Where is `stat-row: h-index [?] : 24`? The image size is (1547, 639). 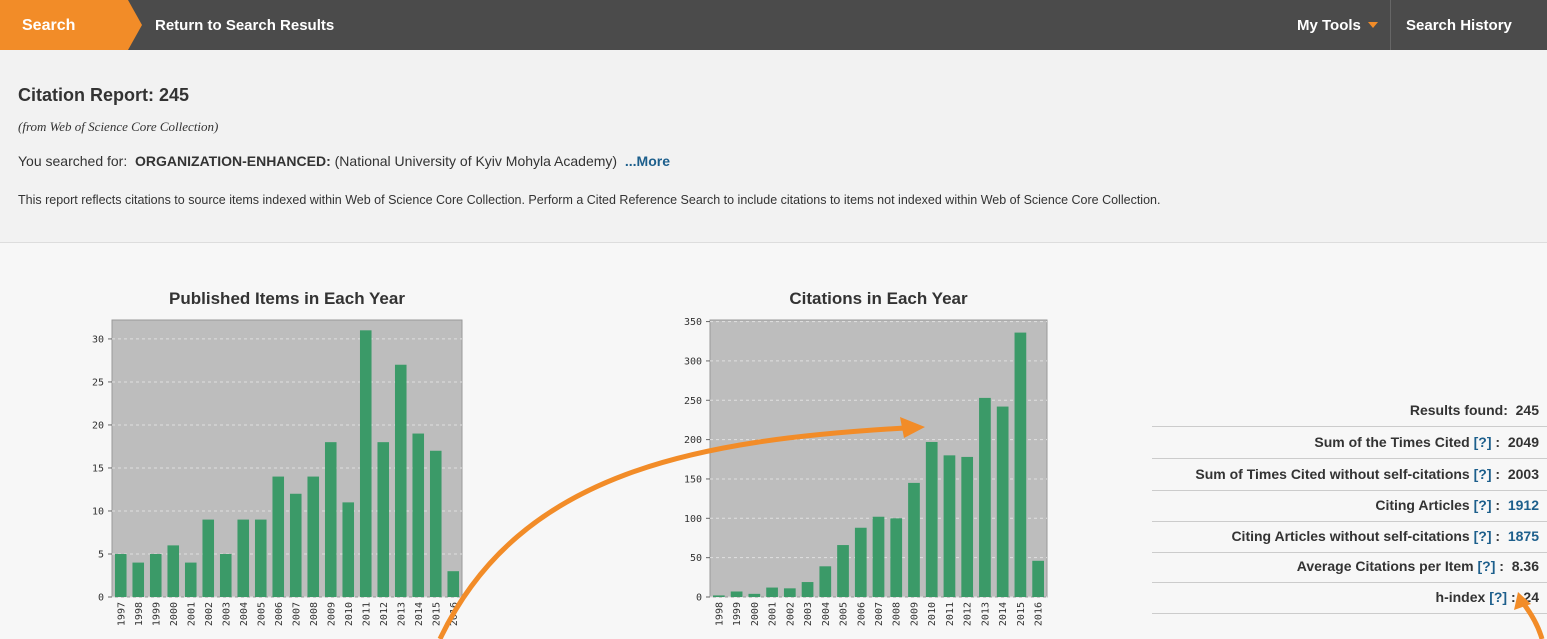 stat-row: h-index [?] : 24 is located at coordinates (1487, 597).